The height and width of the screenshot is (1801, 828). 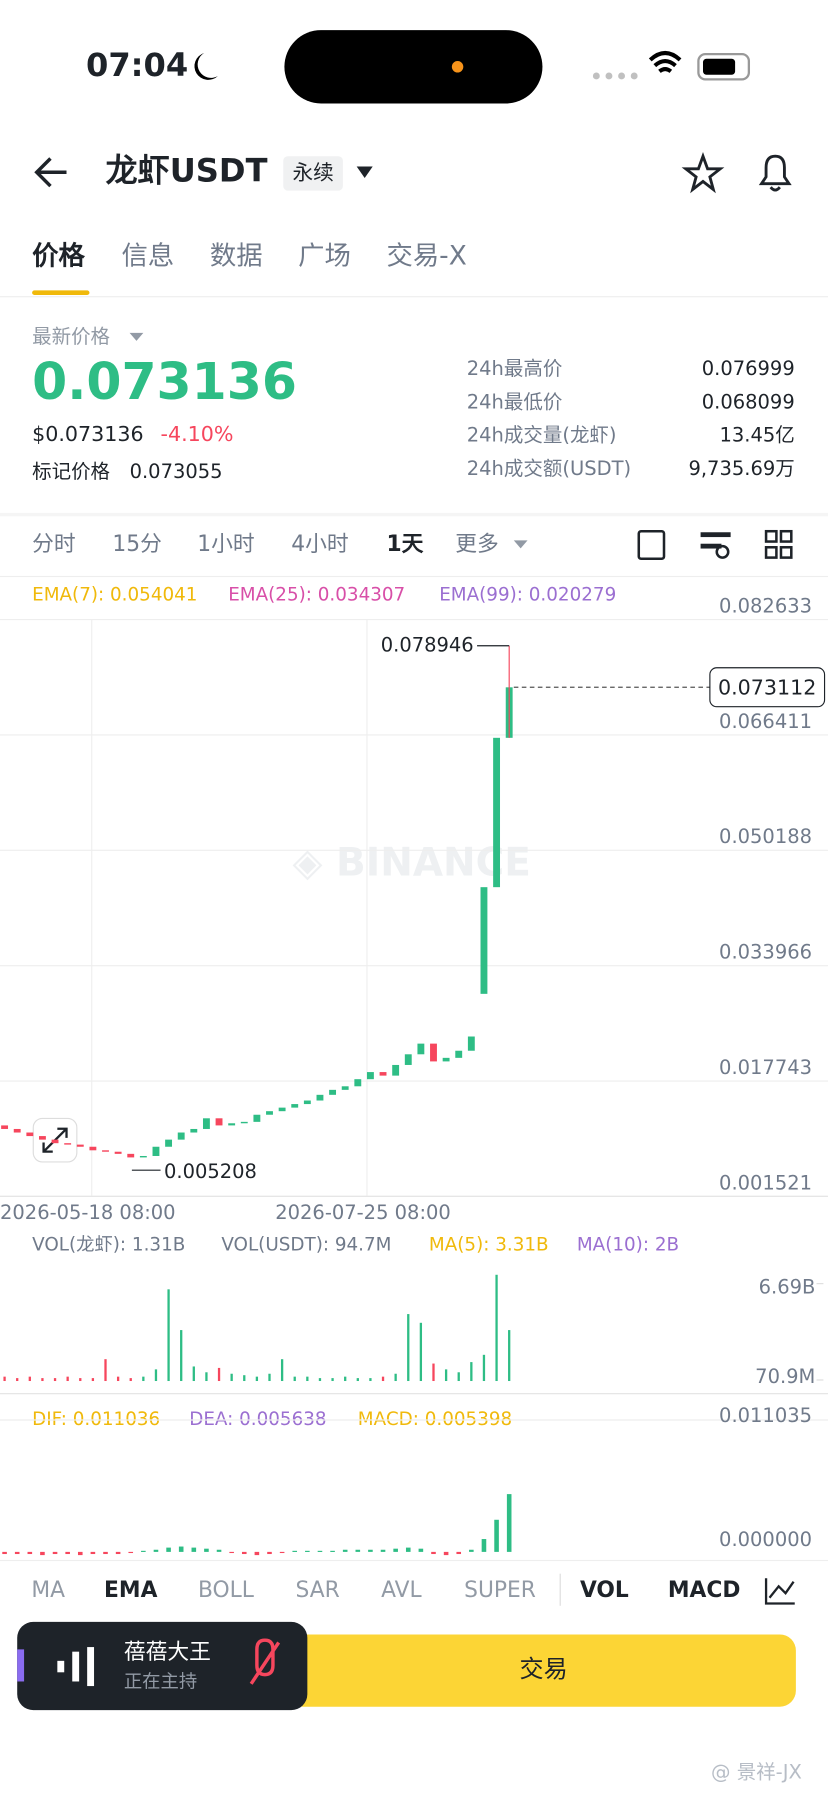 What do you see at coordinates (785, 1376) in the screenshot?
I see `y-tick-label: 70.9M` at bounding box center [785, 1376].